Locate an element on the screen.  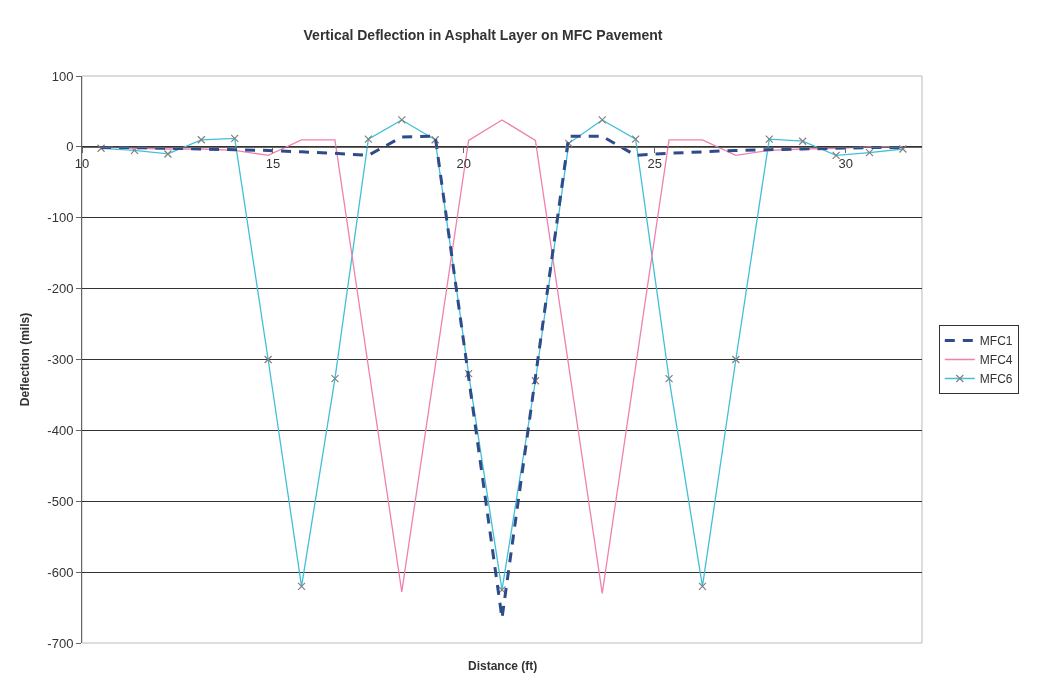
y-tick-label: -500 is located at coordinates (60, 501).